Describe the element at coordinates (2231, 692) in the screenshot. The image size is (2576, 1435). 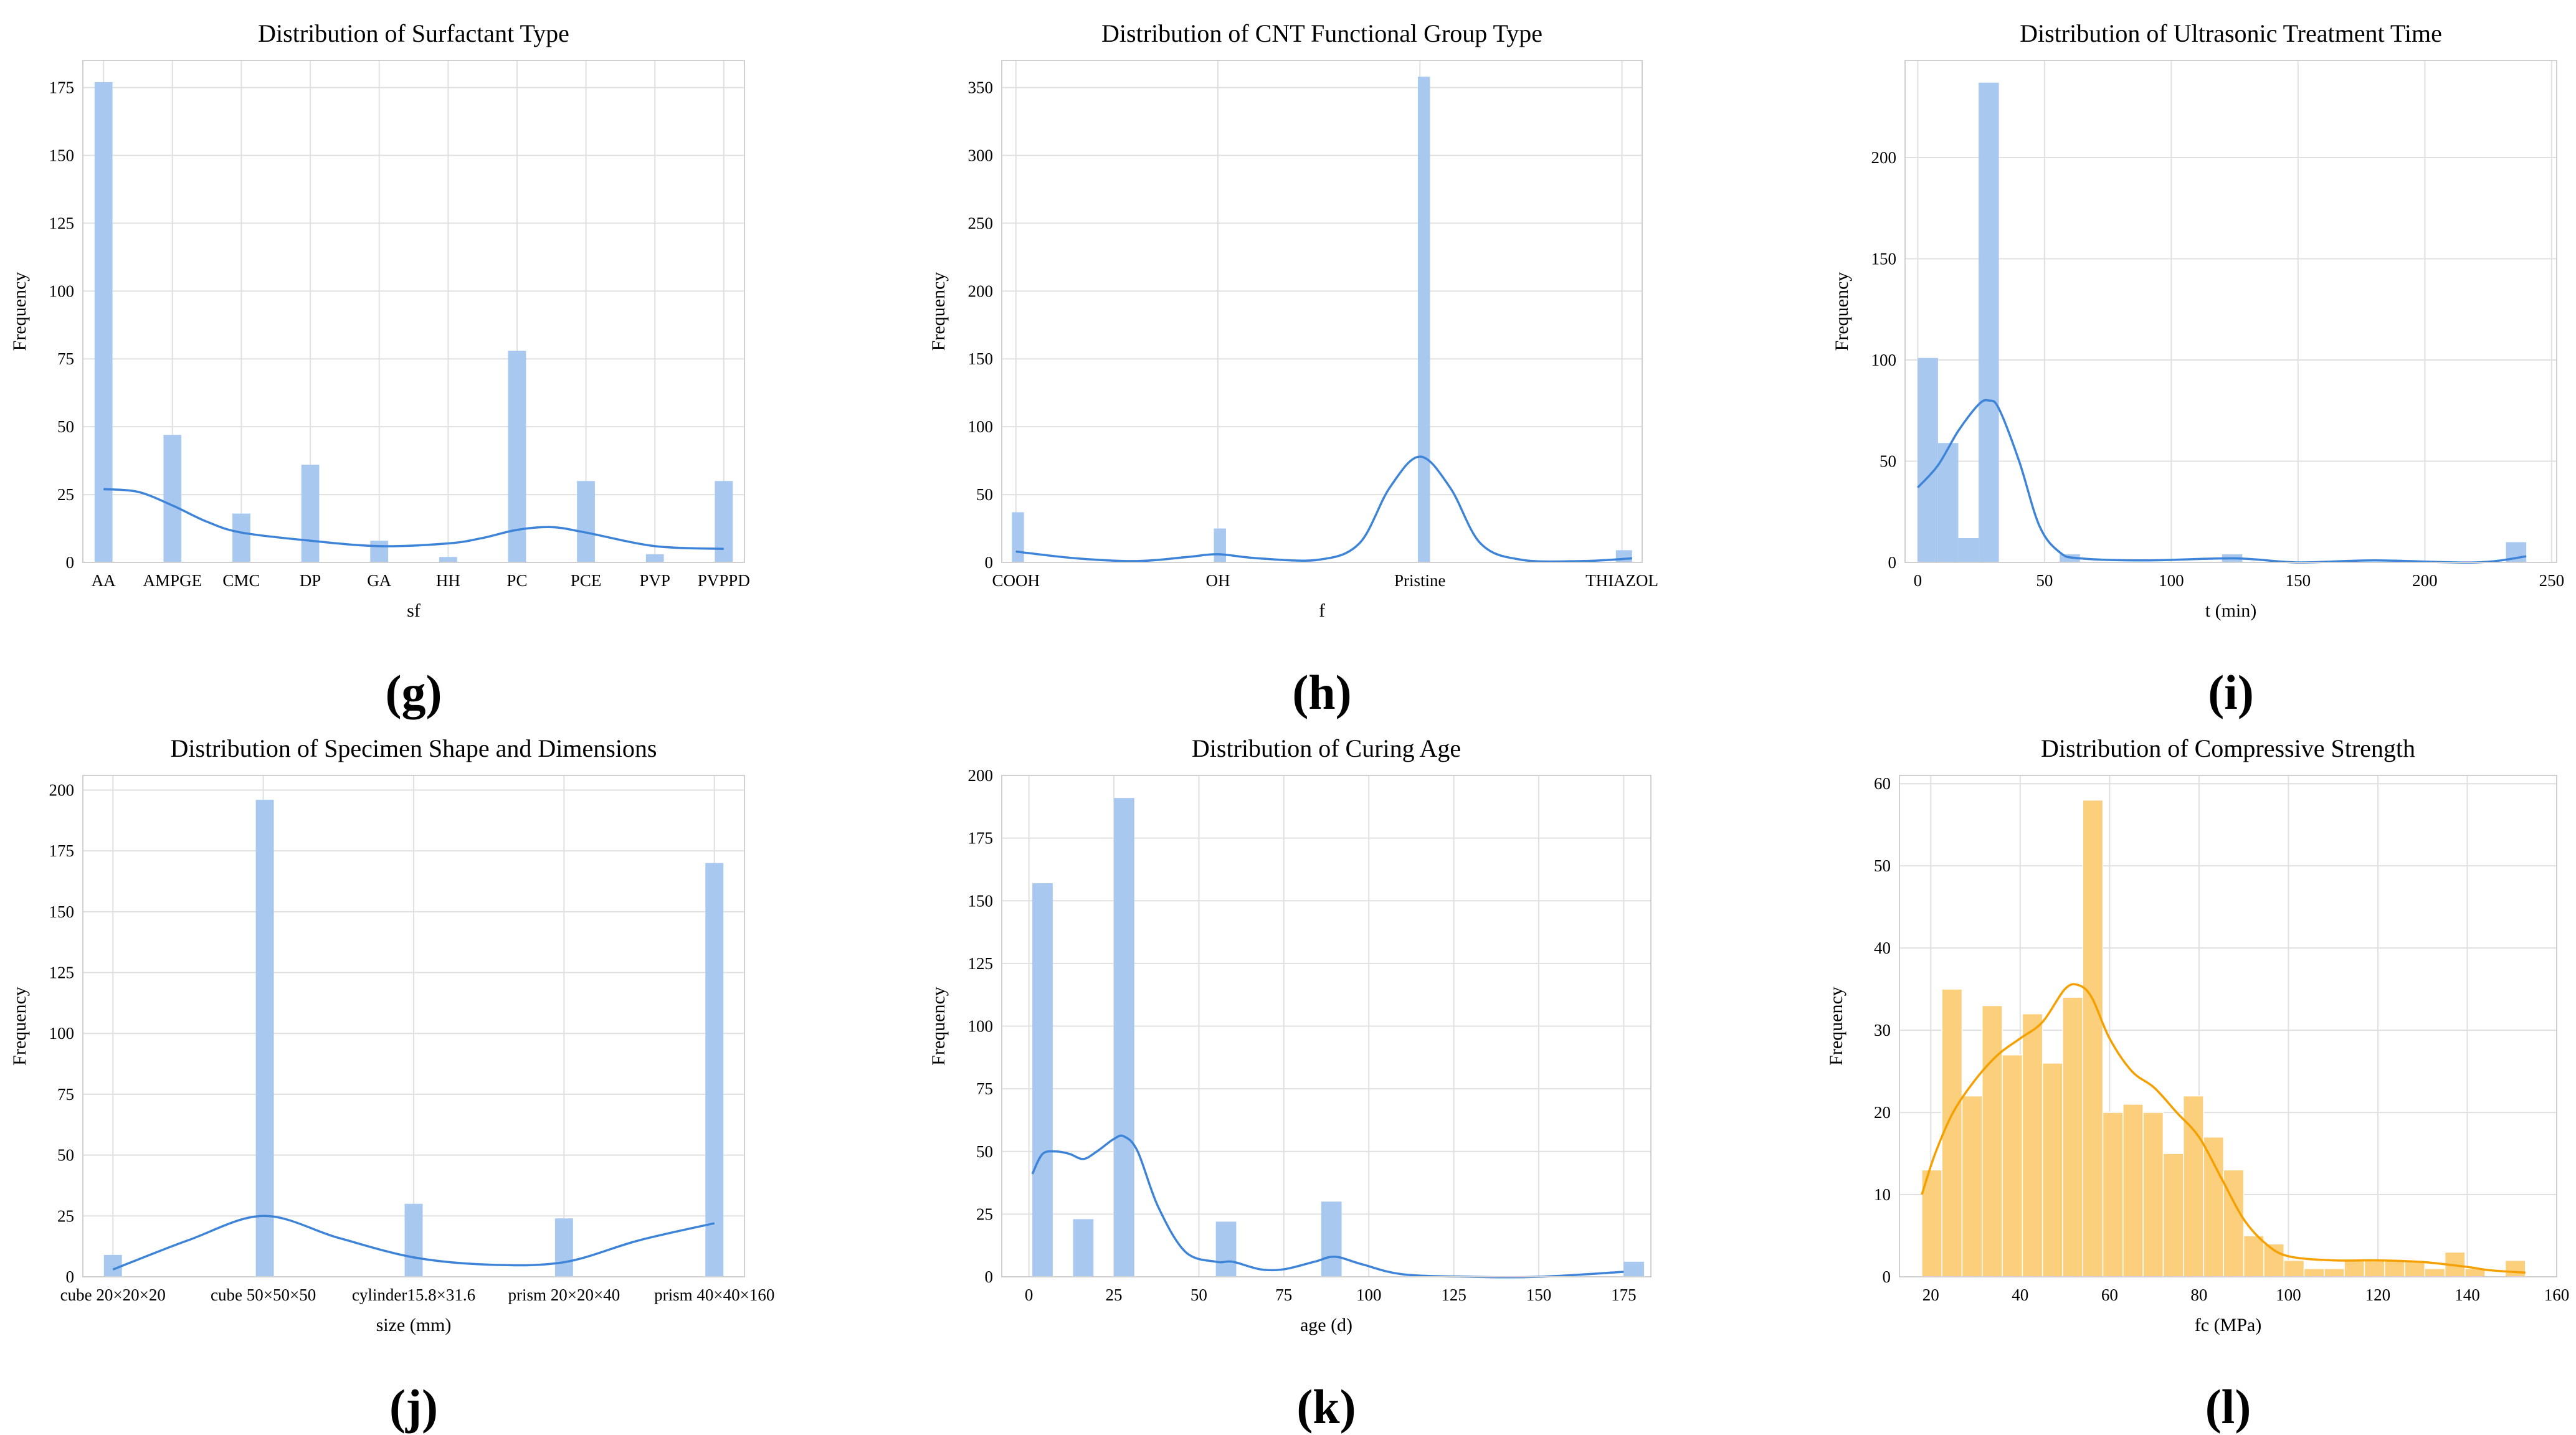
I see `panel-label: (i)` at that location.